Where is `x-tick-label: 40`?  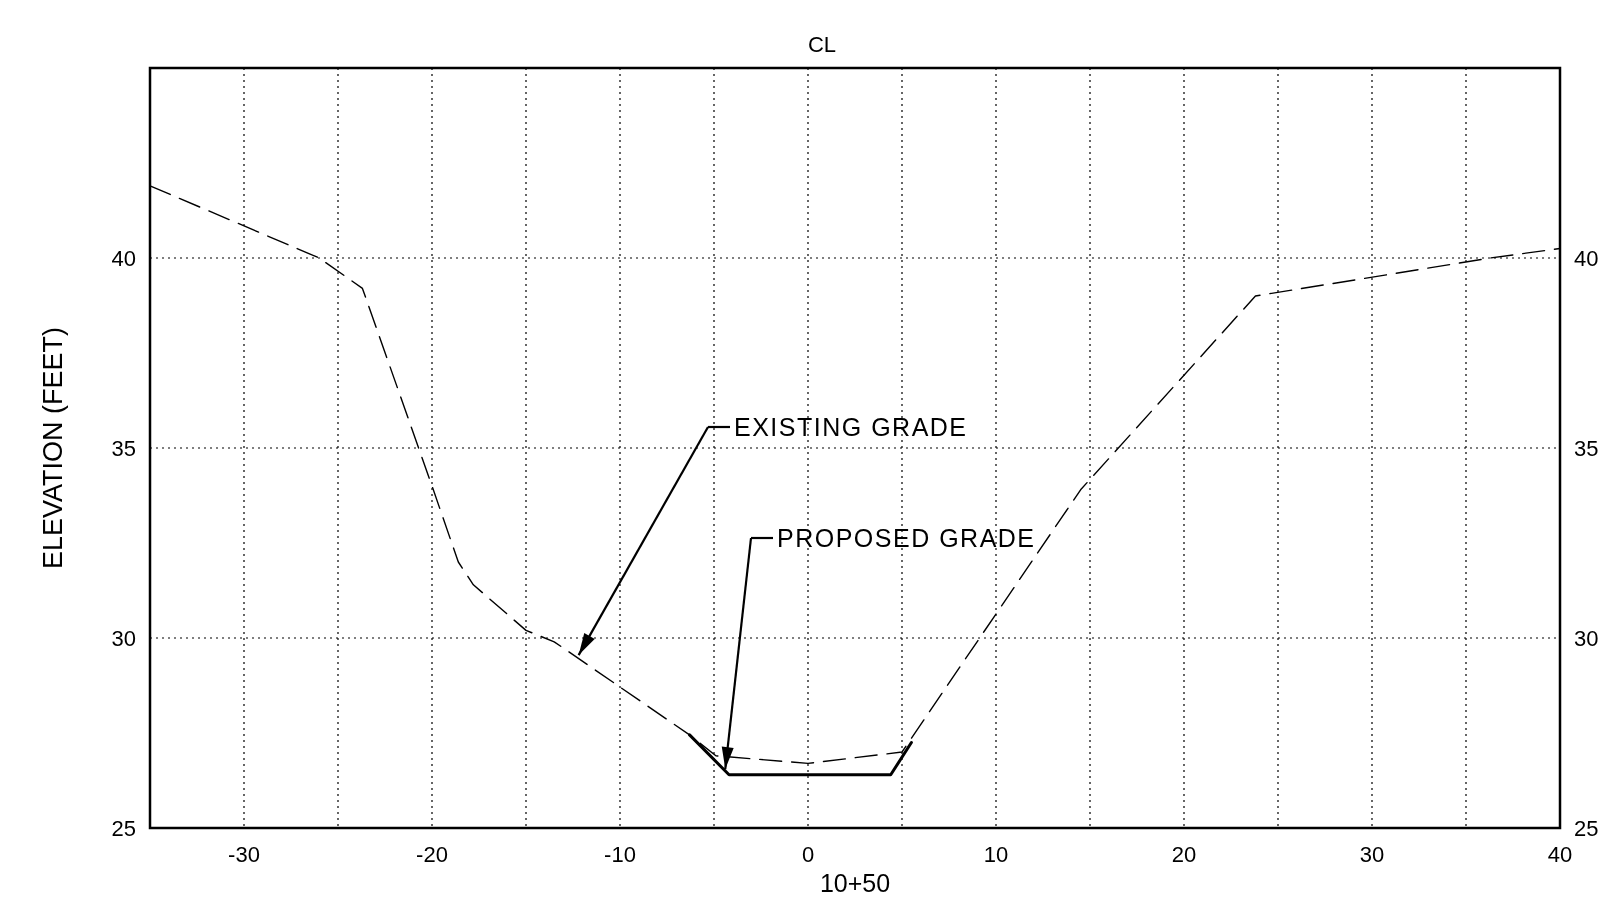 x-tick-label: 40 is located at coordinates (1560, 854).